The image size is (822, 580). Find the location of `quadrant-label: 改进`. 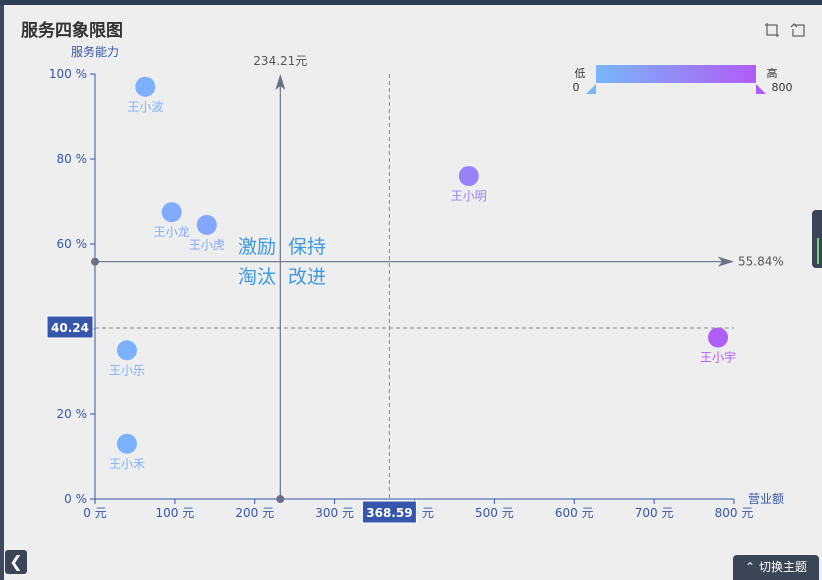

quadrant-label: 改进 is located at coordinates (307, 277).